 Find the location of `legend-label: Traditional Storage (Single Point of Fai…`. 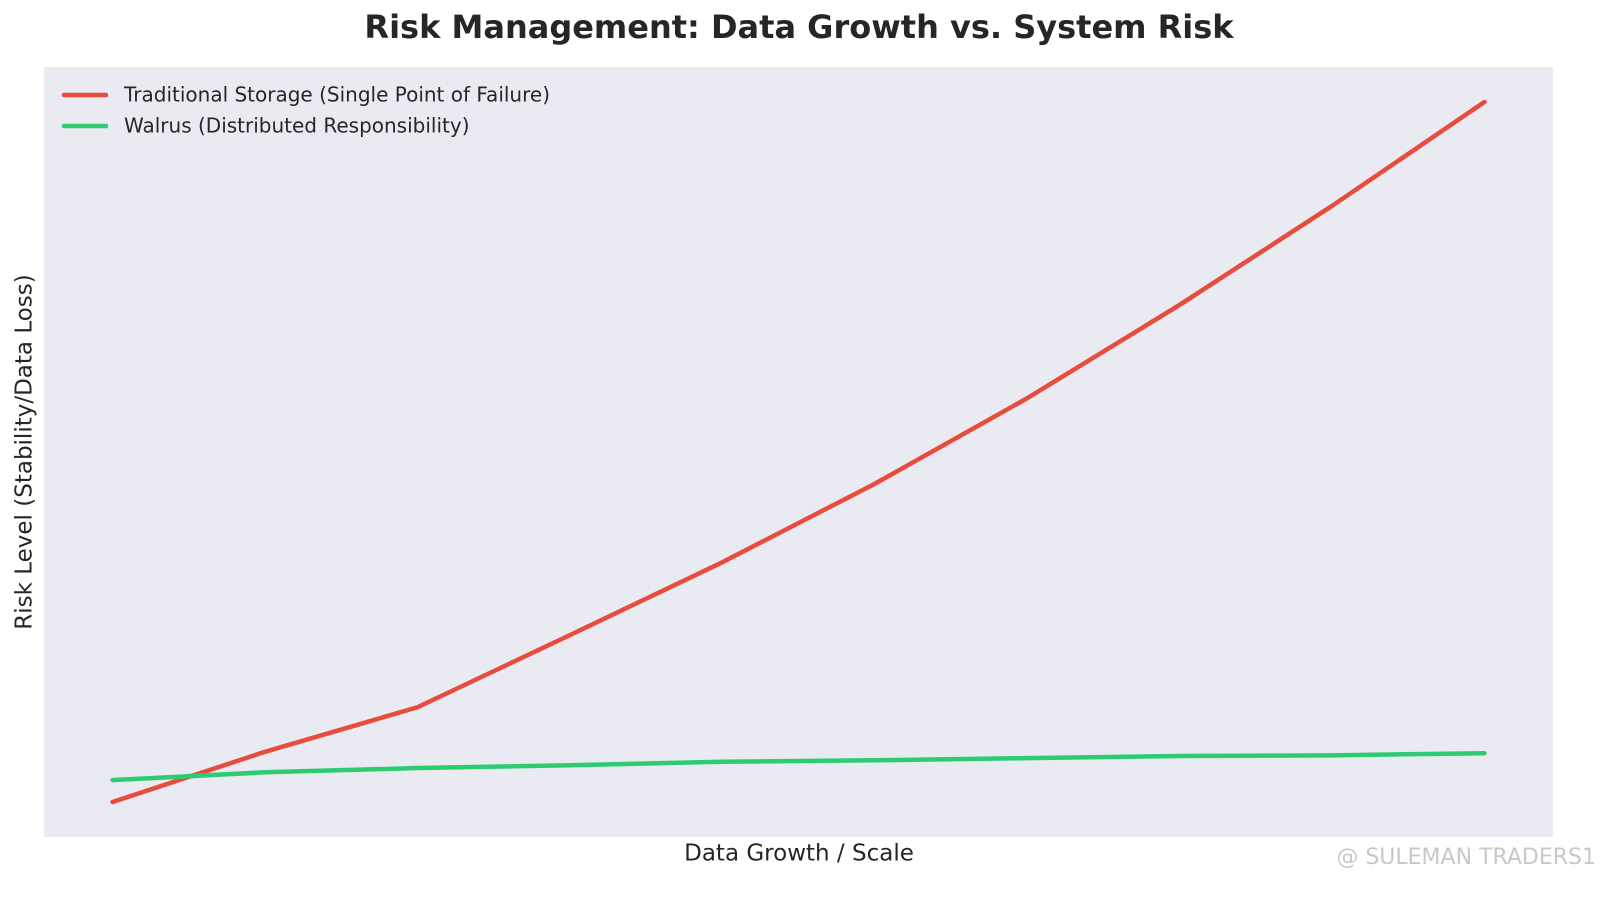

legend-label: Traditional Storage (Single Point of Fai… is located at coordinates (336, 95).